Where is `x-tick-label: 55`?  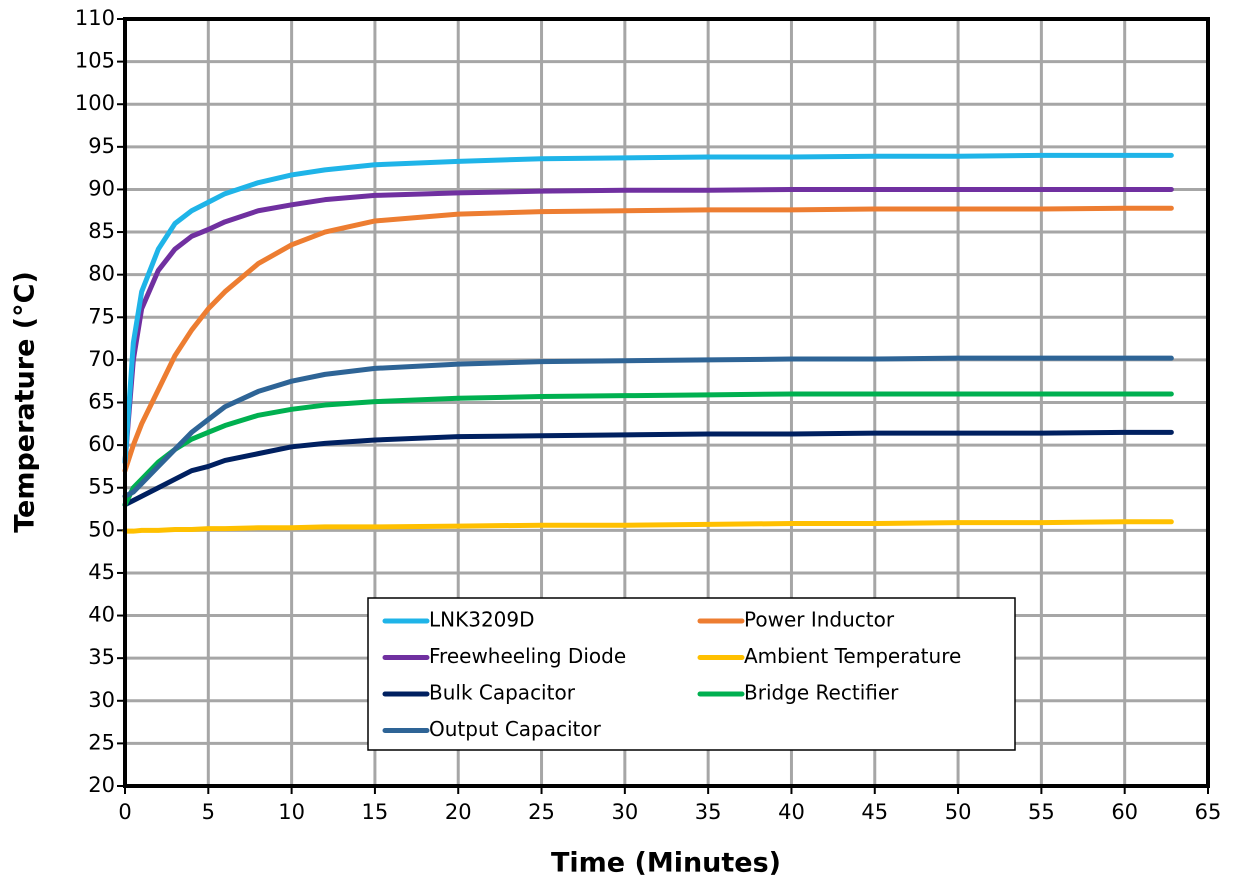 x-tick-label: 55 is located at coordinates (1041, 812).